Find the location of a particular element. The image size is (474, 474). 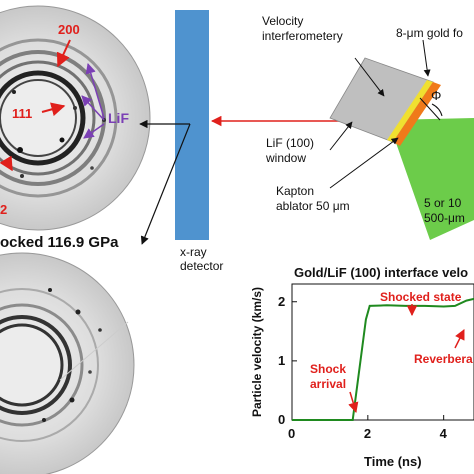

velocity-leader is located at coordinates (369, 77).